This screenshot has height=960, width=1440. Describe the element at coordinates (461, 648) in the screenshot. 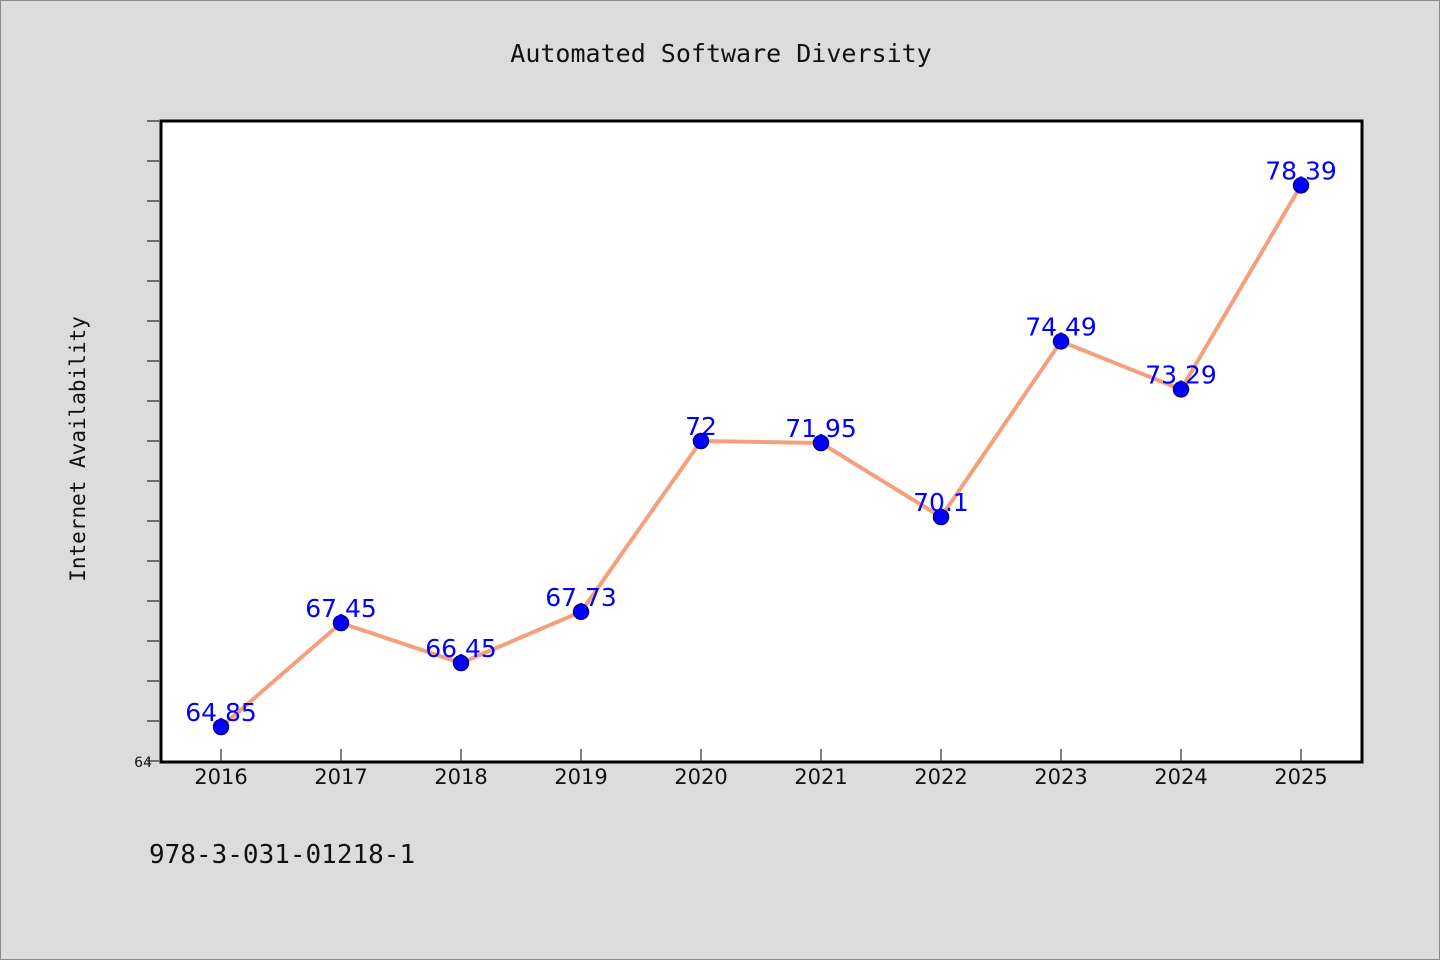

I see `data-label: 66.45` at that location.